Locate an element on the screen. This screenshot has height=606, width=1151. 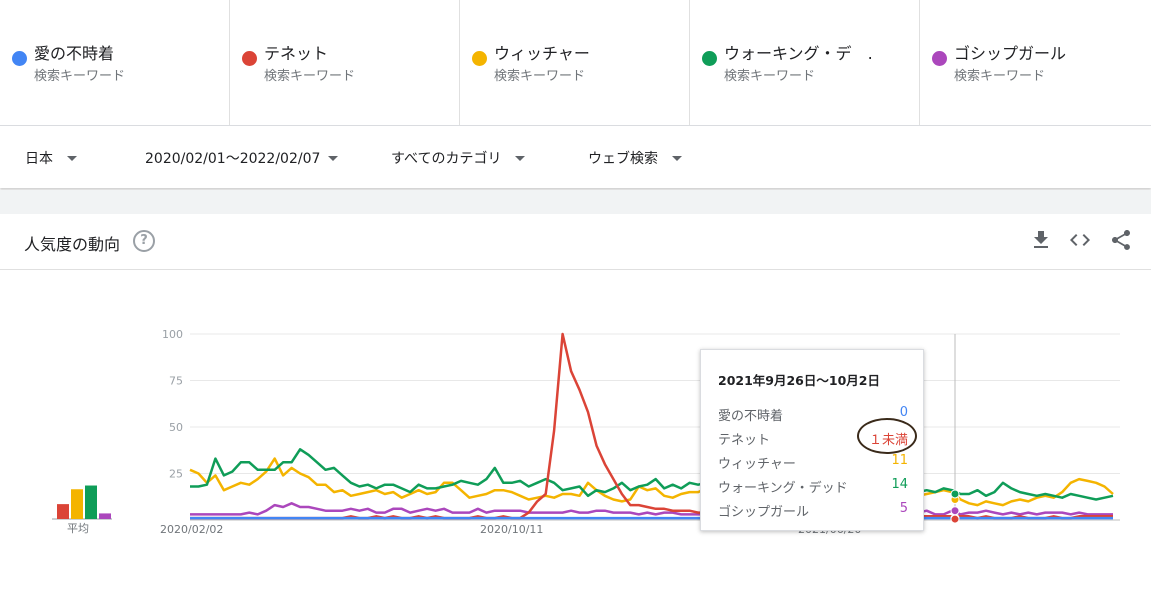
card-title: 人気度の動向 is located at coordinates (72, 244).